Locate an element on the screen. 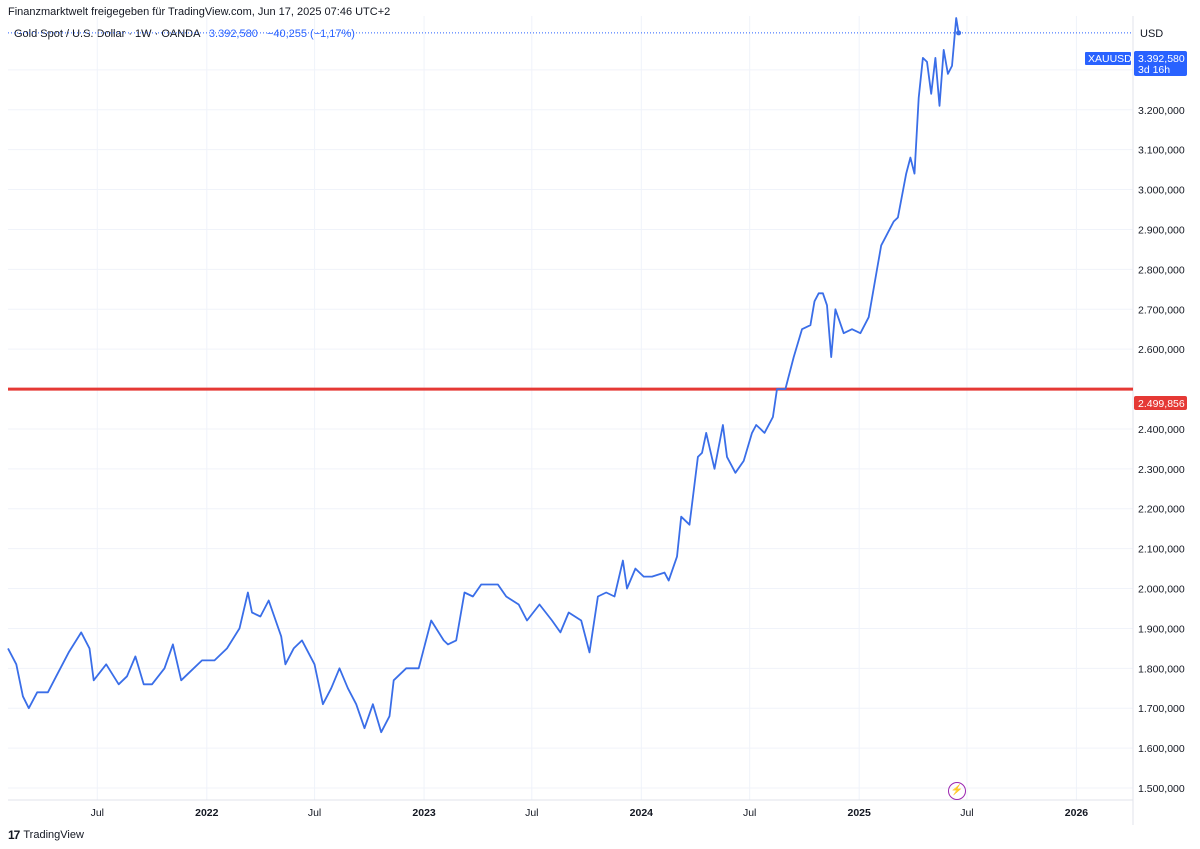 The image size is (1200, 849). y-tick-label: 1.900,000 is located at coordinates (1161, 629).